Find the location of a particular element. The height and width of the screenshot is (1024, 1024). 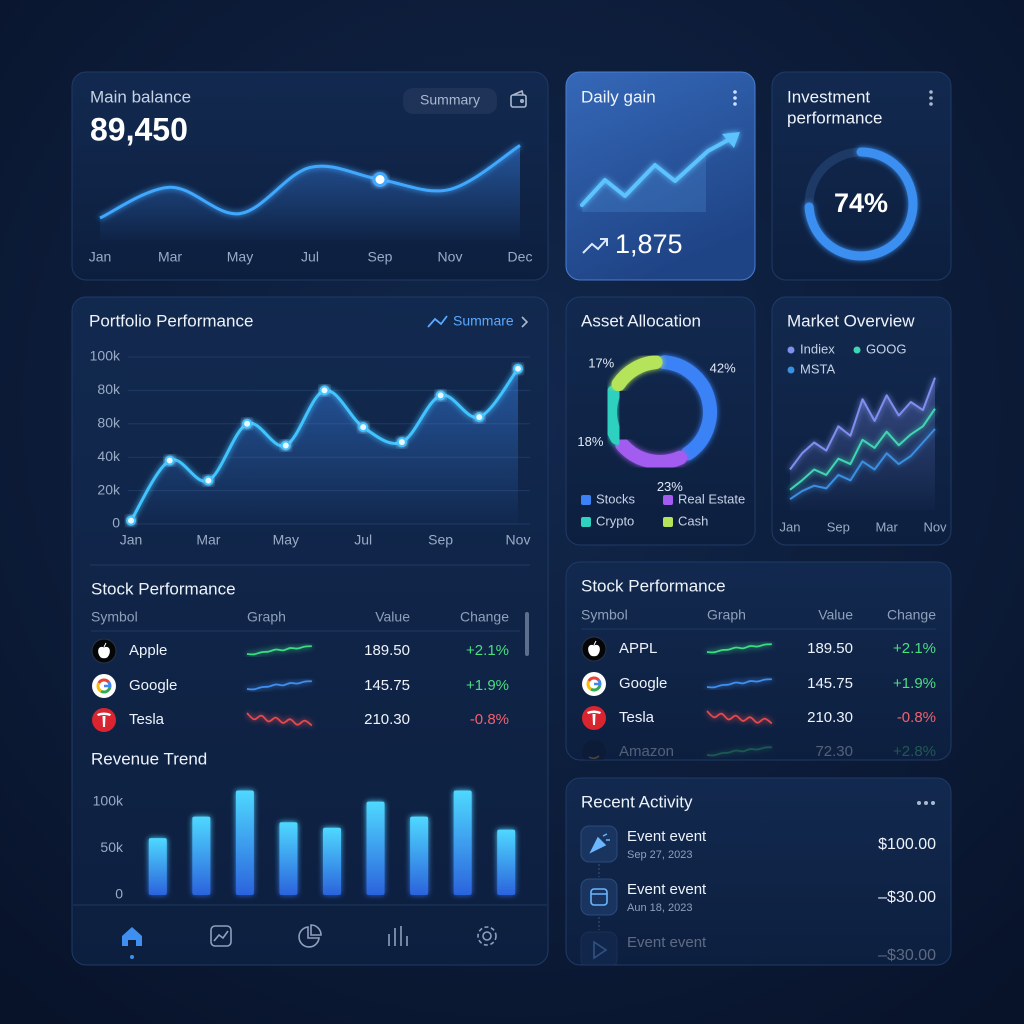

gauge-arc is located at coordinates (861, 204).